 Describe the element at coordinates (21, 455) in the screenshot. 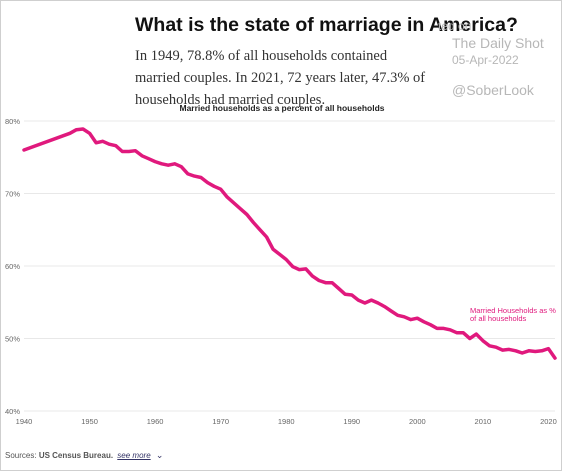

I see `sources-label: Sources:` at that location.